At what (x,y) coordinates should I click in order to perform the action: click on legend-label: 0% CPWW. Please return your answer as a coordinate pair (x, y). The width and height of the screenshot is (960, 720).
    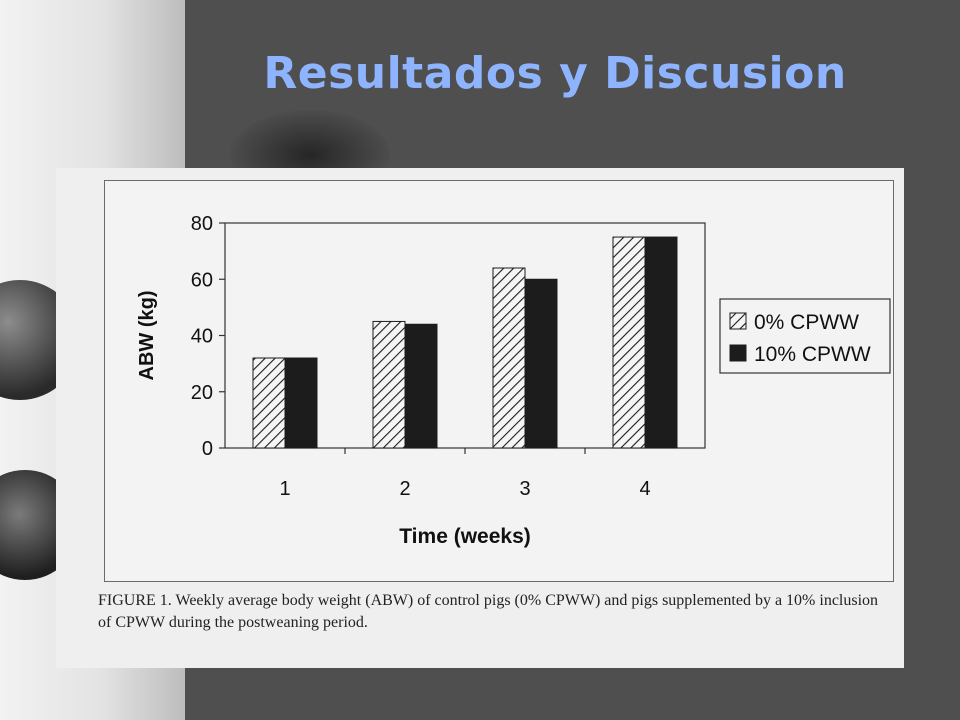
    Looking at the image, I should click on (806, 322).